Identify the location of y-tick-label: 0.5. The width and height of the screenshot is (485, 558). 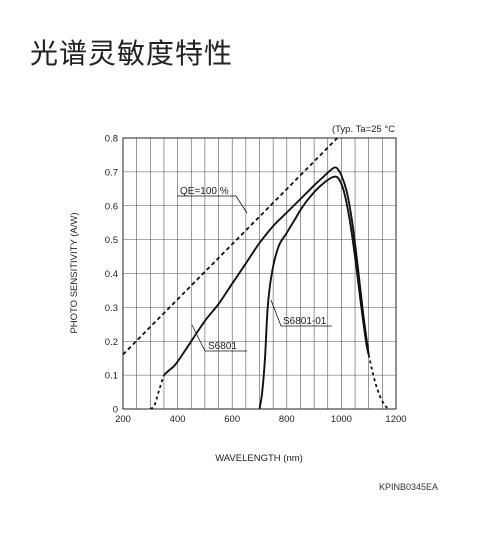
(111, 240).